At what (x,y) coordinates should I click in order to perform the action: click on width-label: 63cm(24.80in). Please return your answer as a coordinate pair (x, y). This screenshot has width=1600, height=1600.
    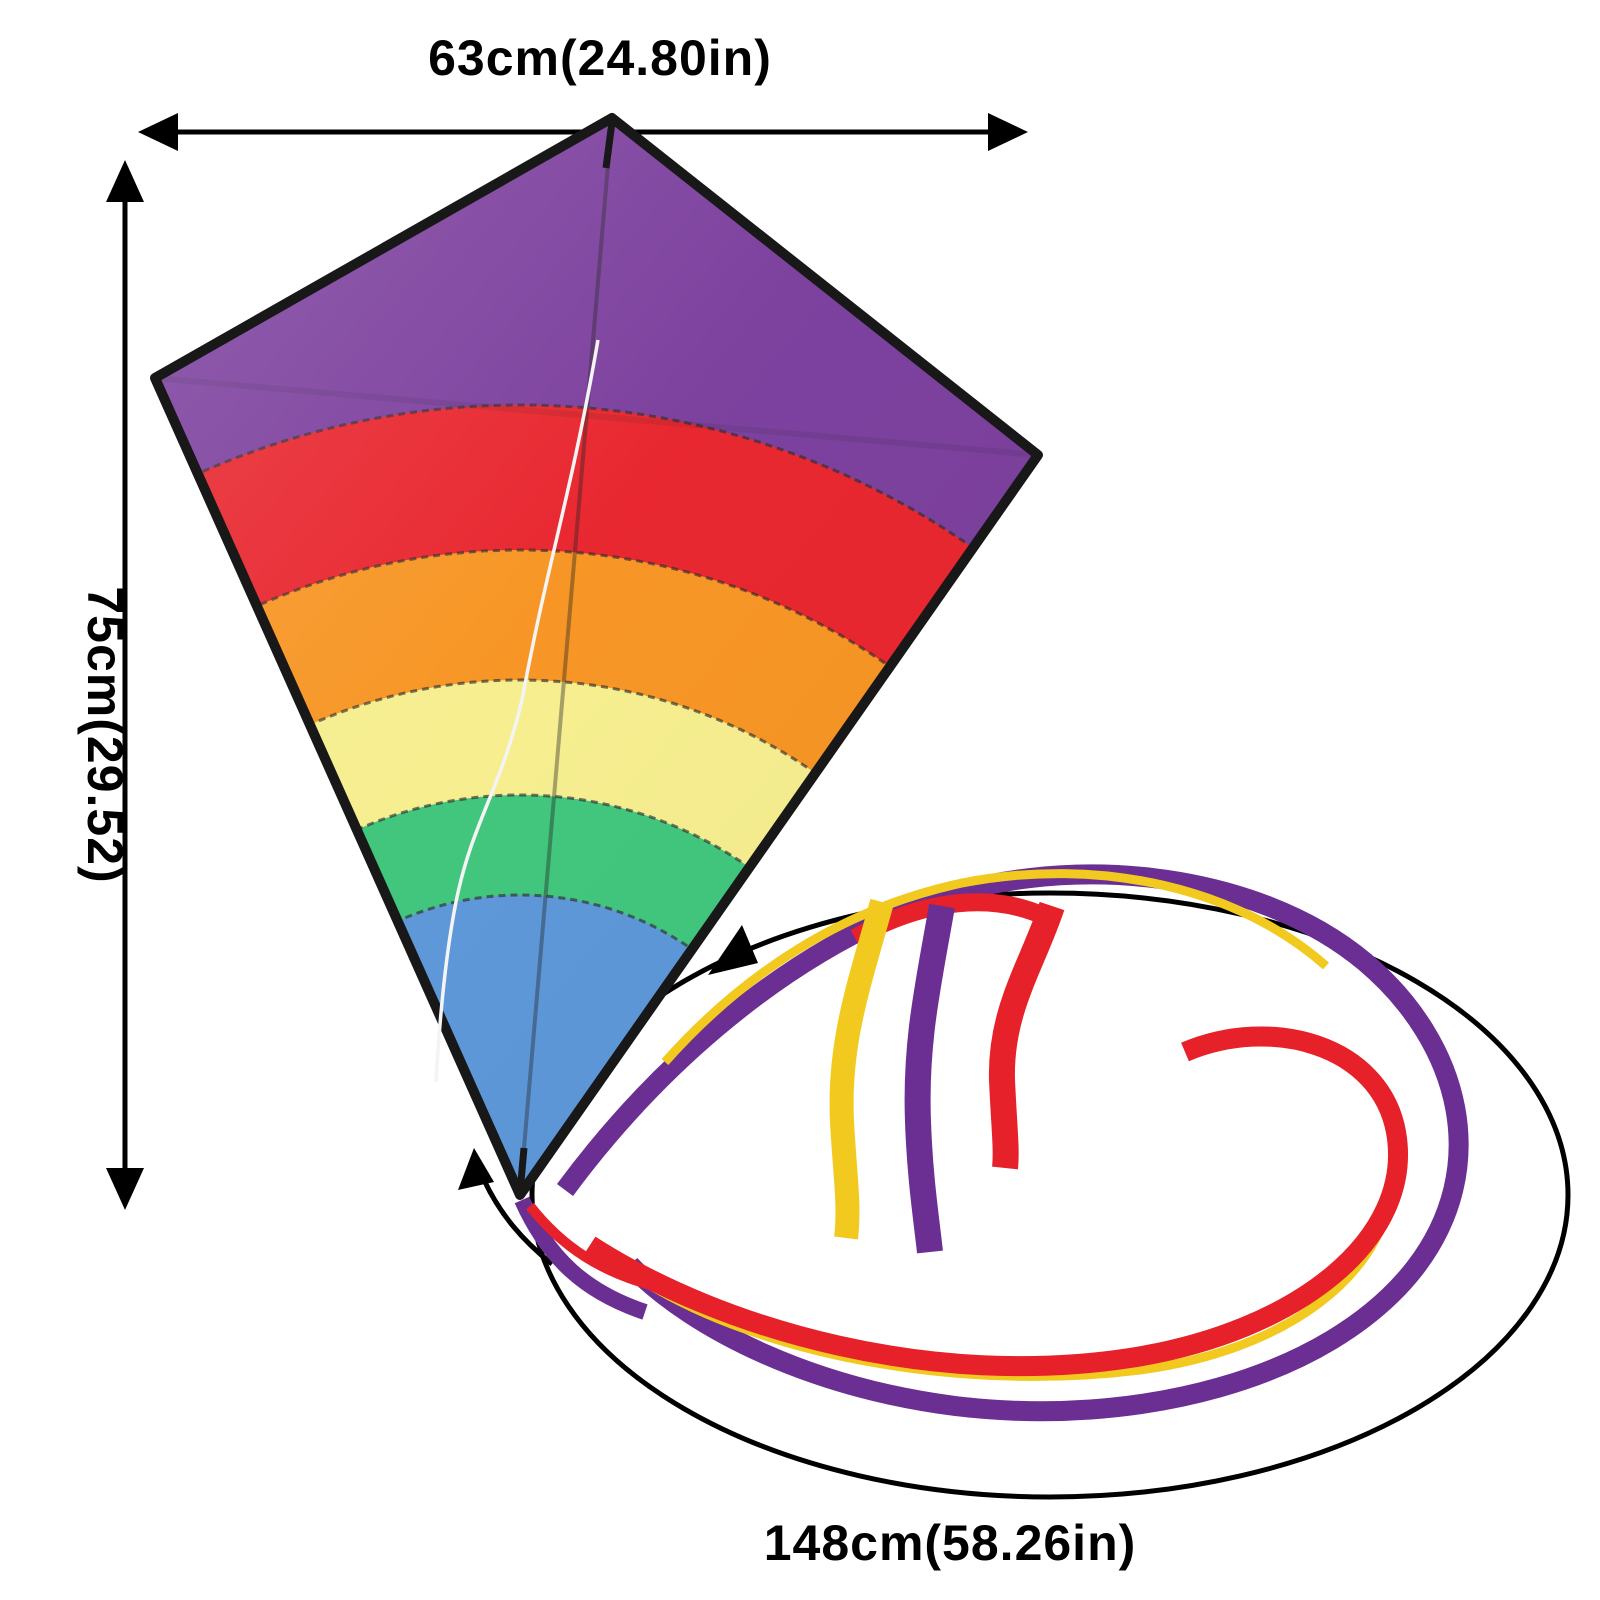
    Looking at the image, I should click on (600, 58).